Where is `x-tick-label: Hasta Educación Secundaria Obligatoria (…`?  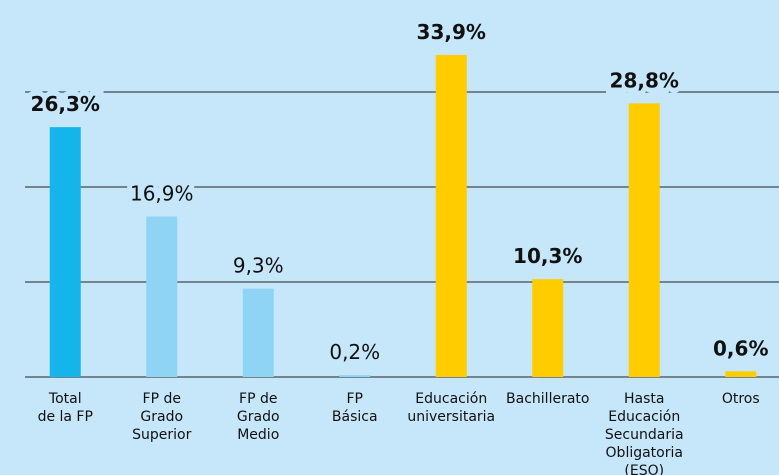
x-tick-label: Hasta Educación Secundaria Obligatoria (… is located at coordinates (644, 433).